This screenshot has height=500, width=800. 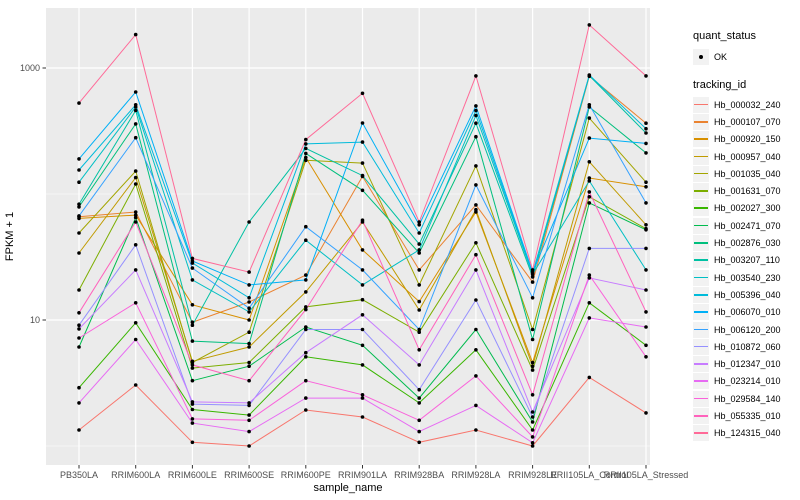 What do you see at coordinates (532, 475) in the screenshot?
I see `x-tick-label: RRIM928LE` at bounding box center [532, 475].